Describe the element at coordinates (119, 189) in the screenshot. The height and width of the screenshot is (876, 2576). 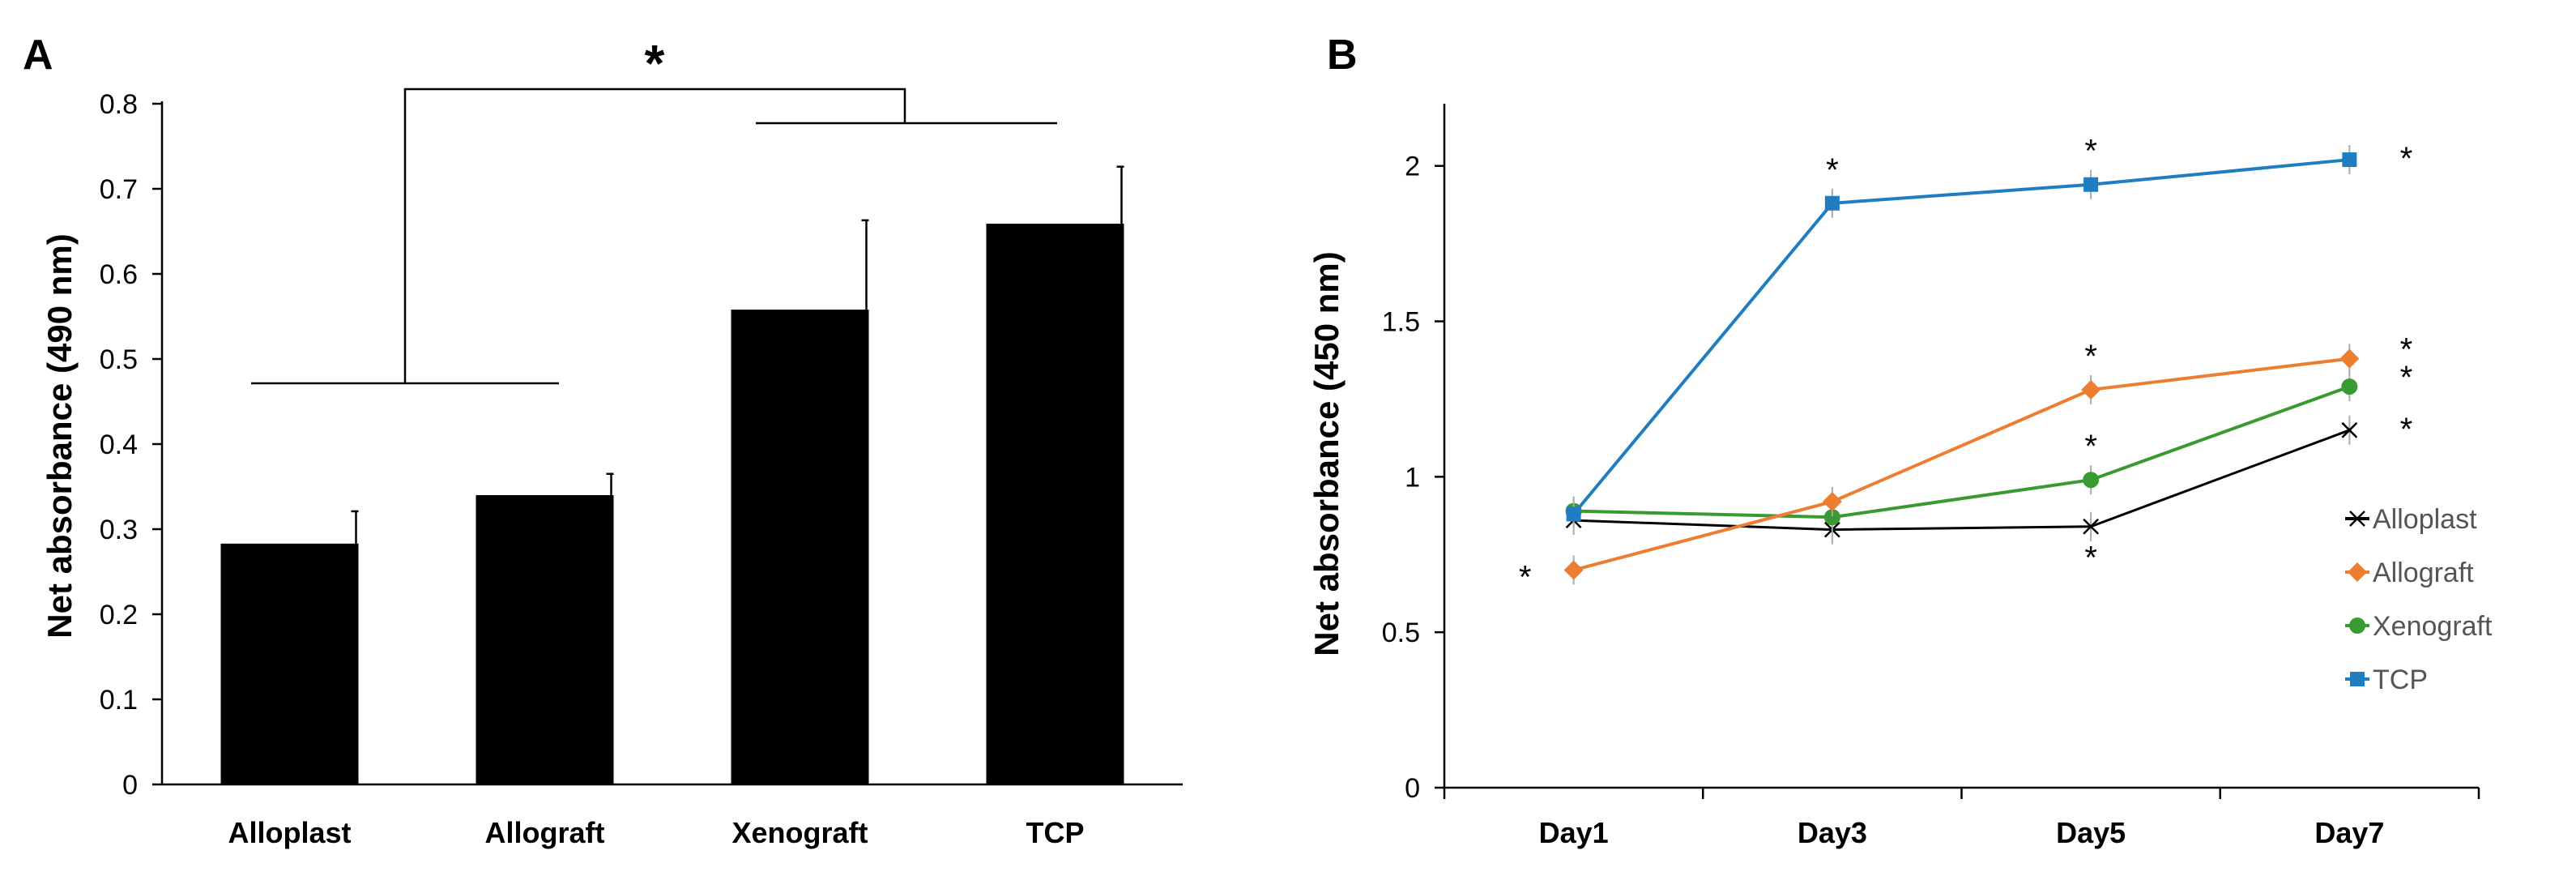
I see `y-tick-label: 0.7` at that location.